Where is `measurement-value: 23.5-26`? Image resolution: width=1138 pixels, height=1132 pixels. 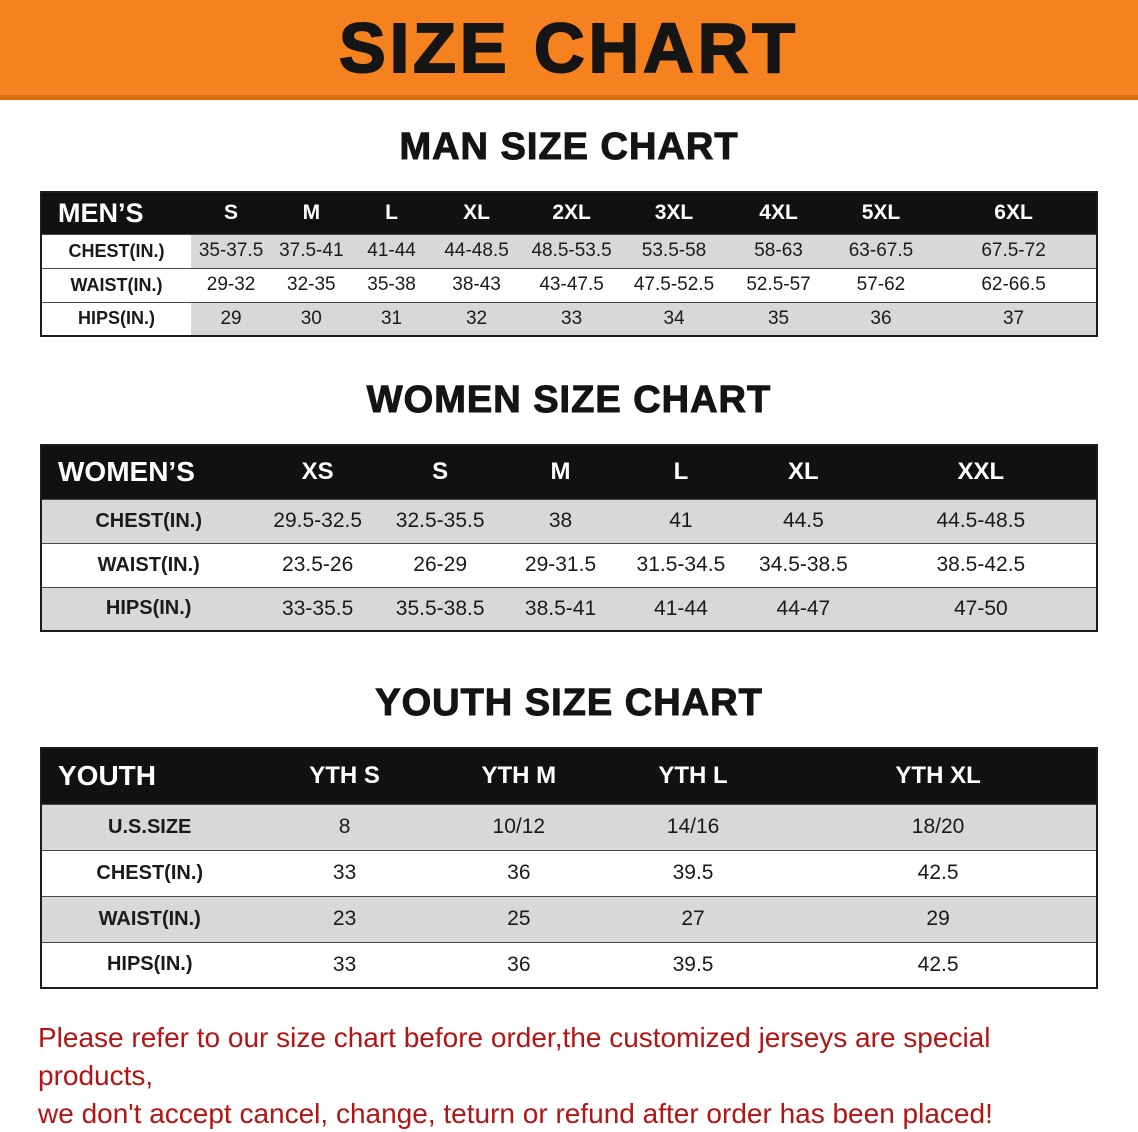
measurement-value: 23.5-26 is located at coordinates (318, 564).